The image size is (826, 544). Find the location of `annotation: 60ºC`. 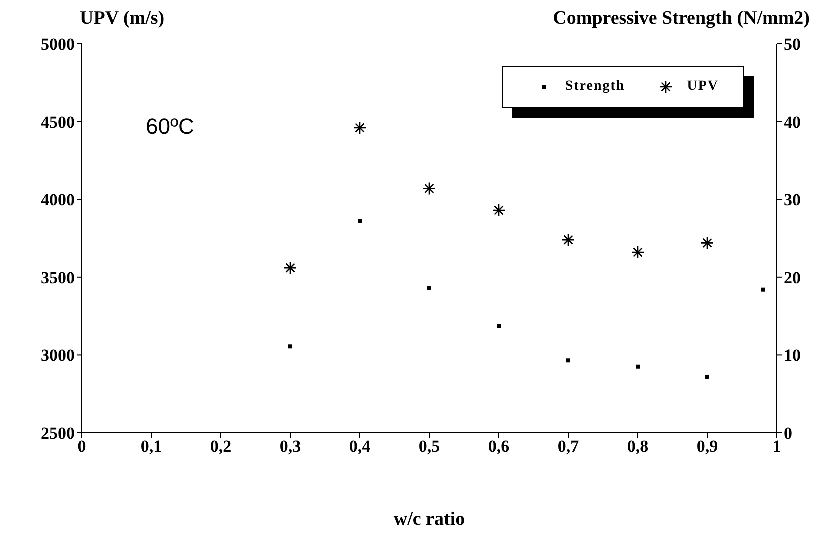

annotation: 60ºC is located at coordinates (170, 127).